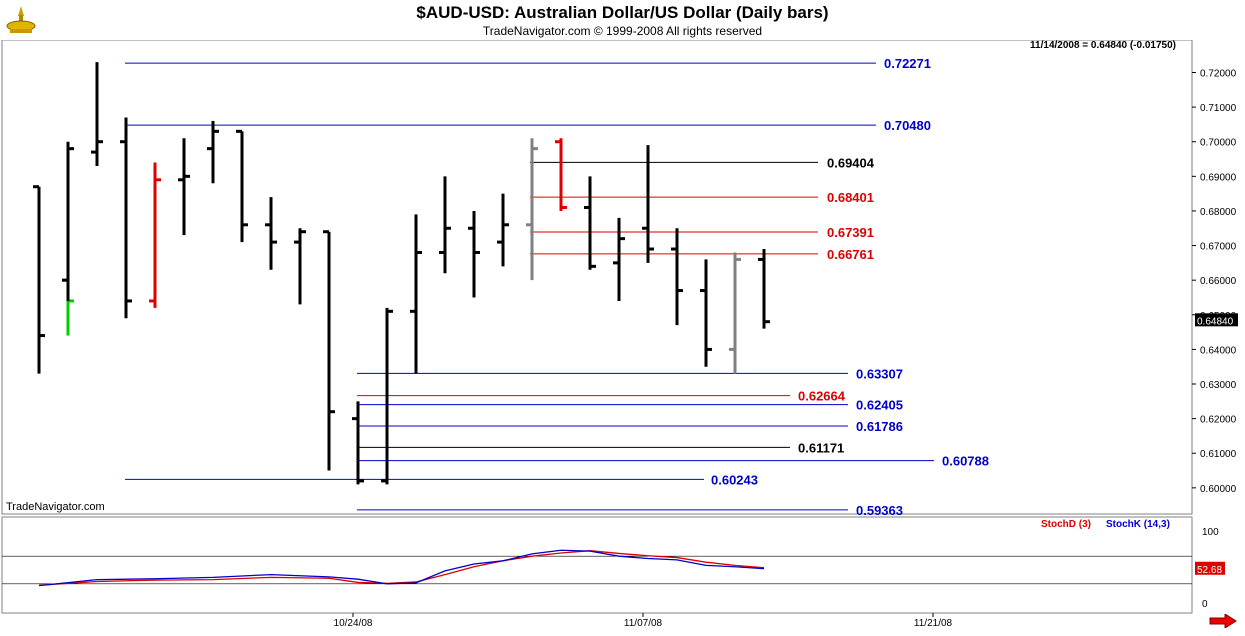 This screenshot has height=636, width=1245. Describe the element at coordinates (851, 162) in the screenshot. I see `level-label: 0.69404` at that location.